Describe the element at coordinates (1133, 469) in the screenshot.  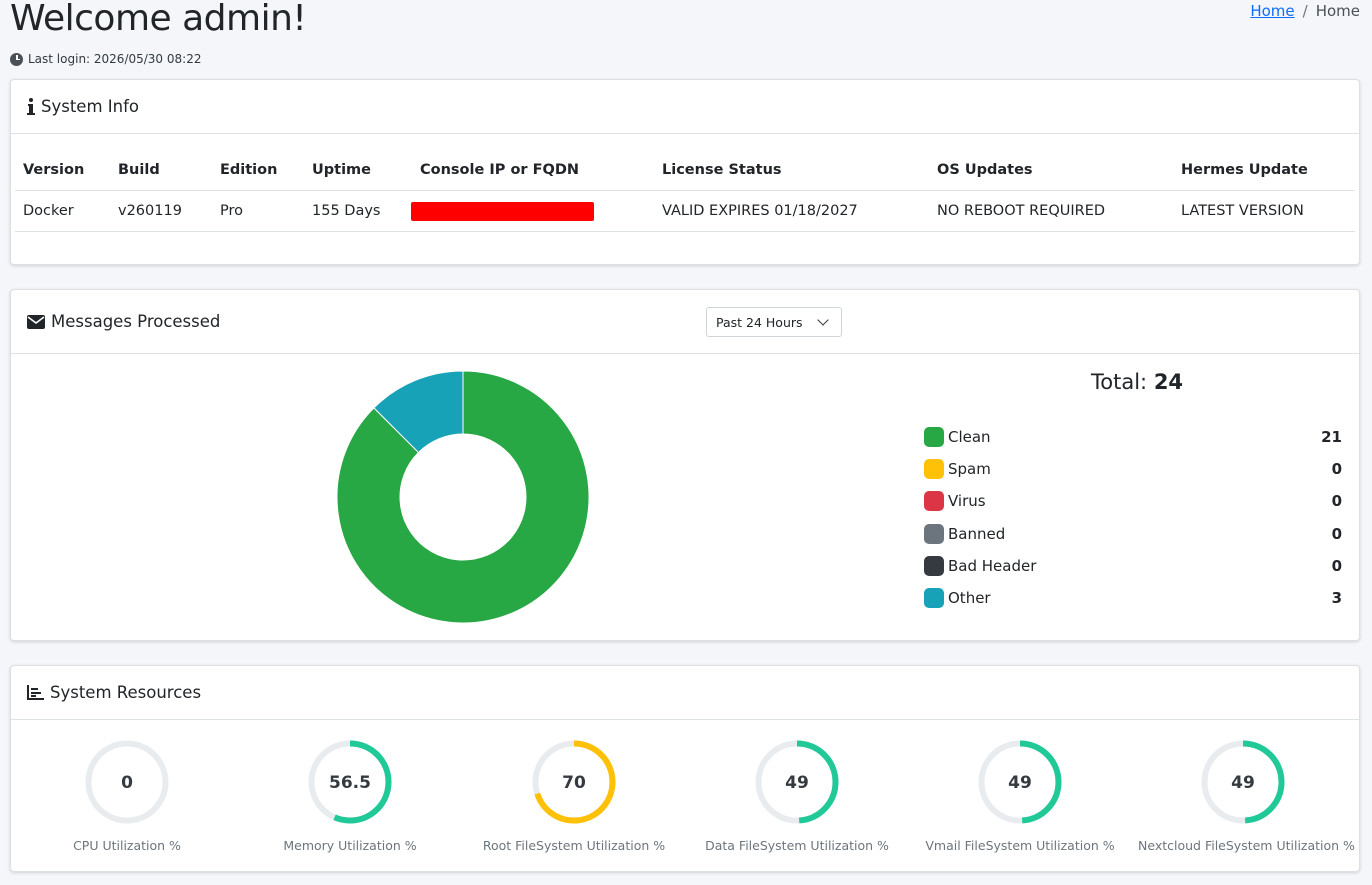
I see `legend-item: Spam 0` at that location.